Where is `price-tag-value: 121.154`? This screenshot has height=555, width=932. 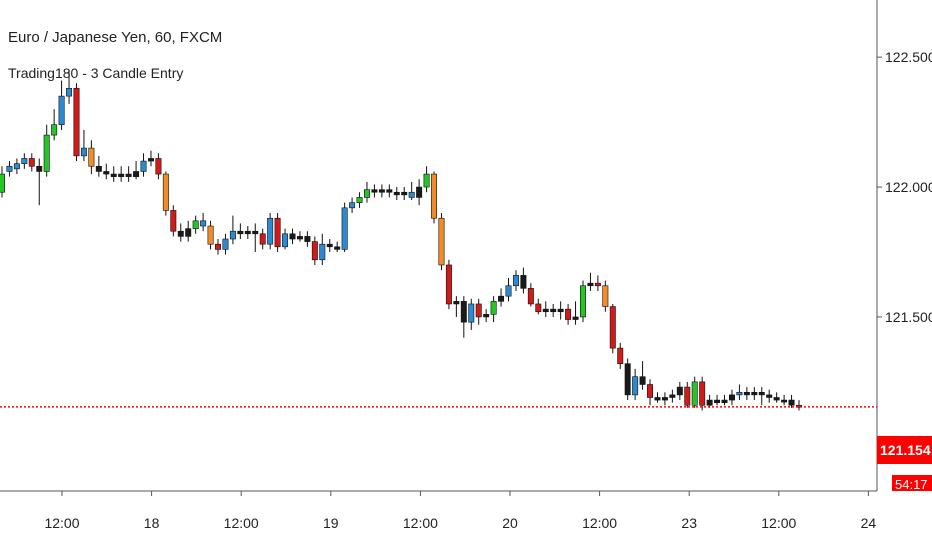 price-tag-value: 121.154 is located at coordinates (905, 450).